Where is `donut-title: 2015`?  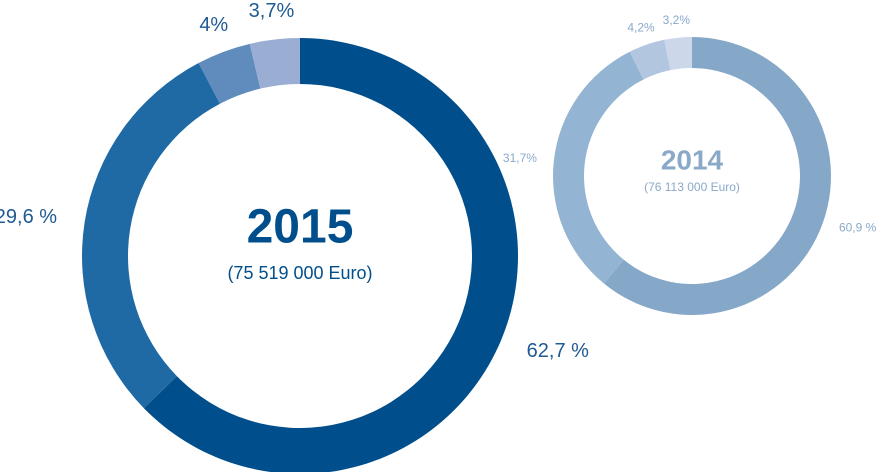 donut-title: 2015 is located at coordinates (300, 227).